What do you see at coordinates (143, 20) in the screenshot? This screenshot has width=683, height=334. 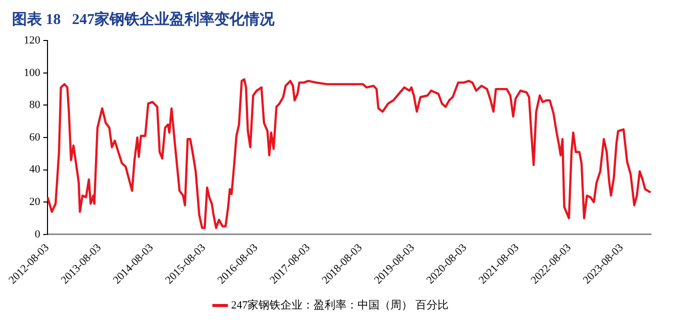 I see `chart-title: 图表 18 247家钢铁企业盈利率变化情况` at bounding box center [143, 20].